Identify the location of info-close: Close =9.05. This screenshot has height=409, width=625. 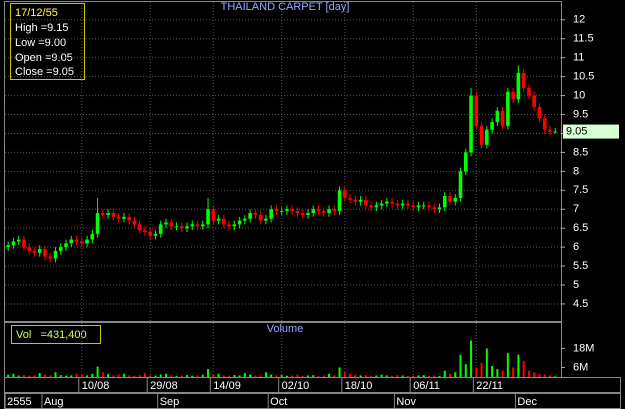
(44, 72).